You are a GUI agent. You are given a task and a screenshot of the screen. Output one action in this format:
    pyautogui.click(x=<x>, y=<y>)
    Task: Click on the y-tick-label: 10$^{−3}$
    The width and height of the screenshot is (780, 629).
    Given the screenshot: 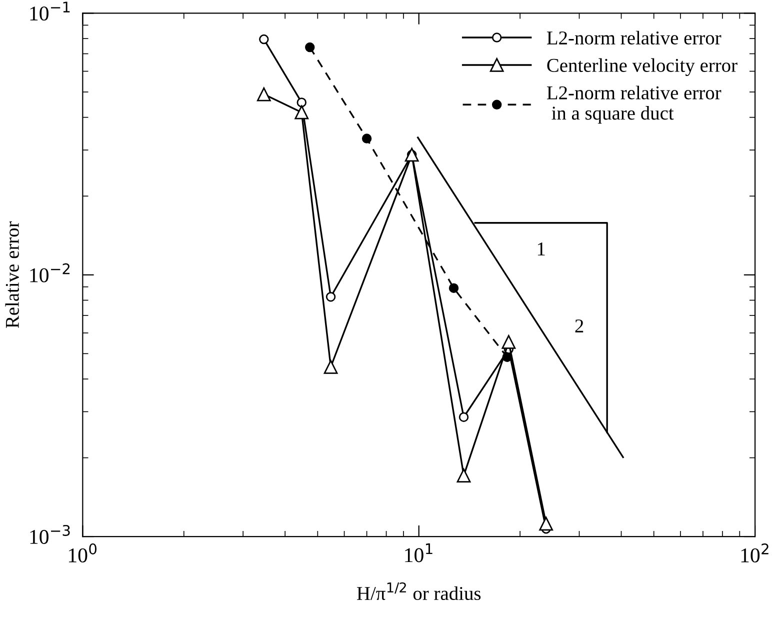 What is the action you would take?
    pyautogui.click(x=50, y=534)
    